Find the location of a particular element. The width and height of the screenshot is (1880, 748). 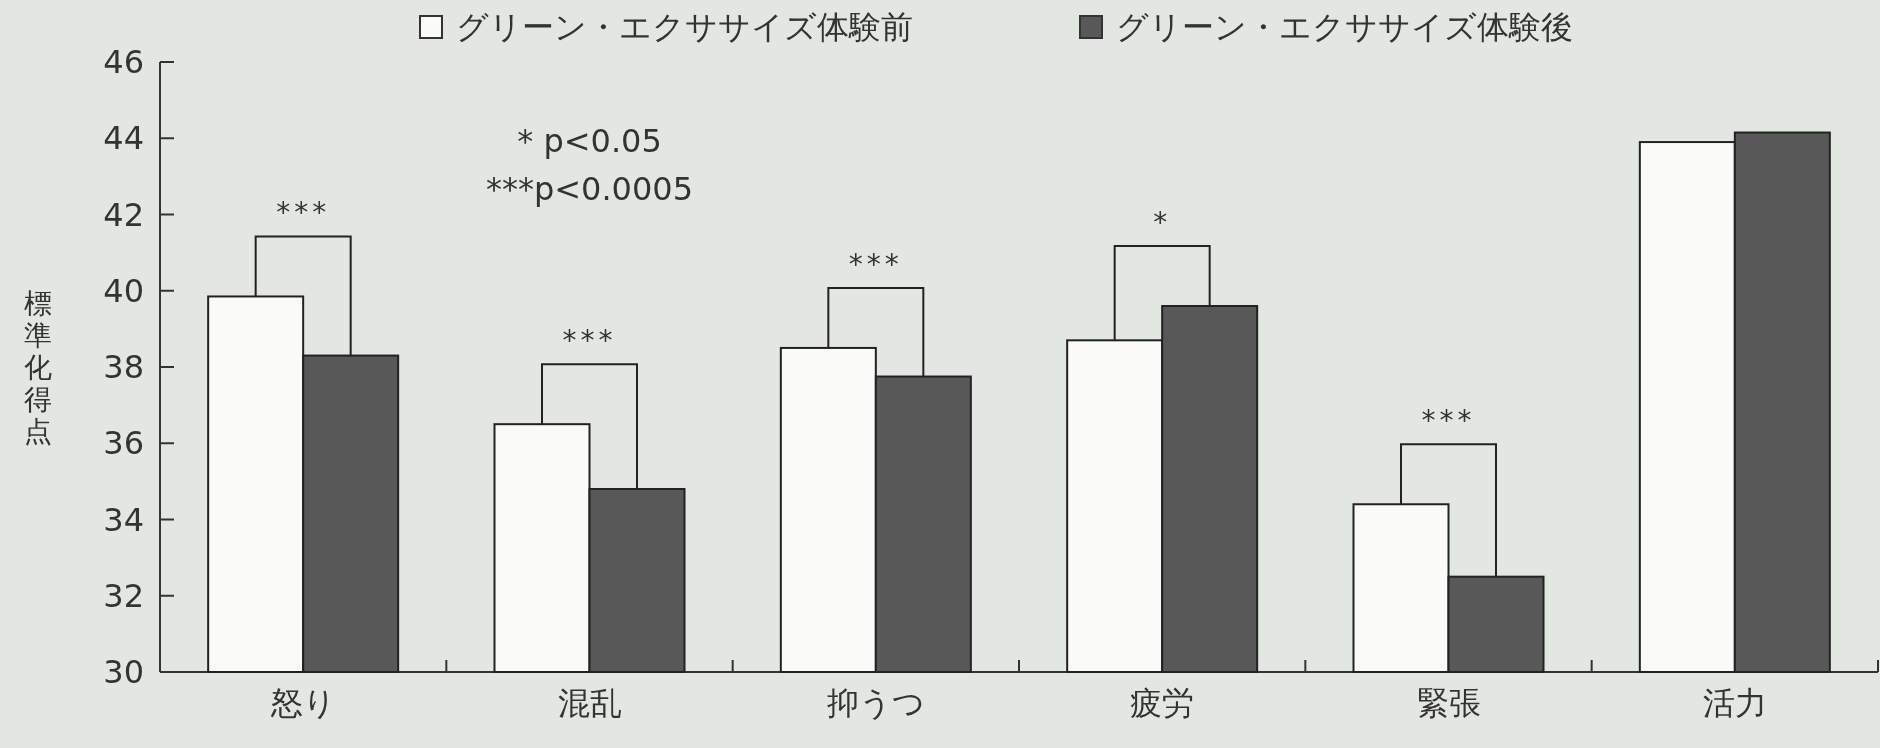

x-tick-label: 緊張 is located at coordinates (1448, 703).